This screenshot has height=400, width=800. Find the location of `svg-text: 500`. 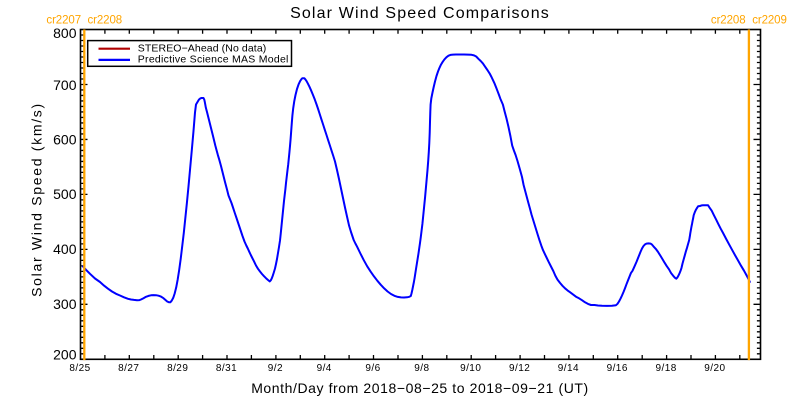

svg-text: 500 is located at coordinates (65, 194).